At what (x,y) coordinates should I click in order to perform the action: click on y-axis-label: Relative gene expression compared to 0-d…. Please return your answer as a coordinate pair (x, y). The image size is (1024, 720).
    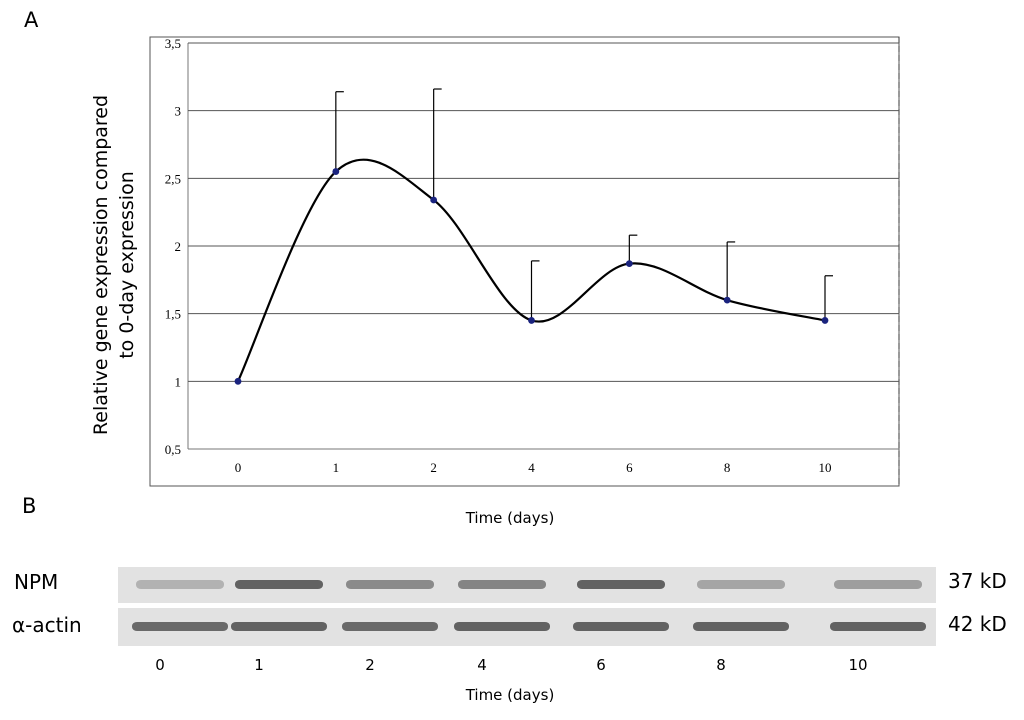
    Looking at the image, I should click on (114, 265).